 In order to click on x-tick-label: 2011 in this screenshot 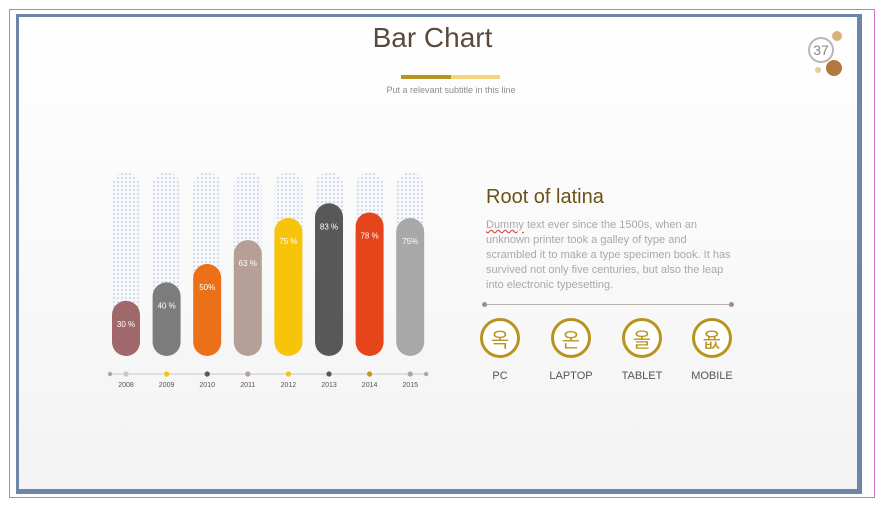, I will do `click(247, 385)`.